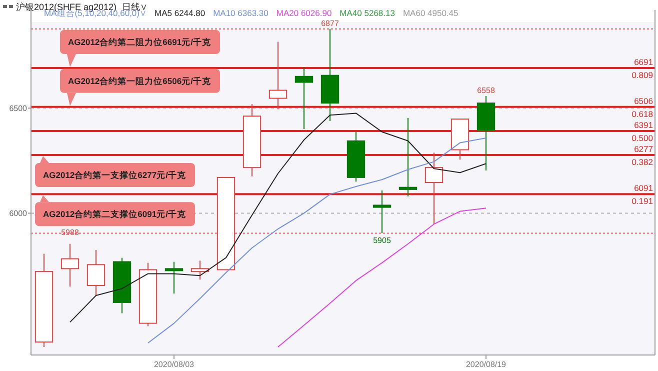  Describe the element at coordinates (643, 68) in the screenshot. I see `ref-line-label: 6691 0.809` at that location.